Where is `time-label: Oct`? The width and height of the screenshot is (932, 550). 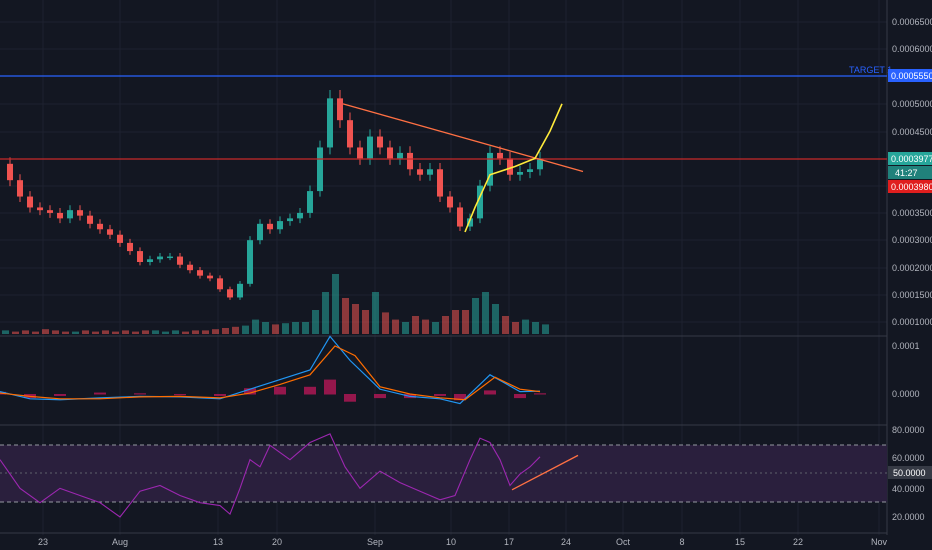
time-label: Oct is located at coordinates (623, 542).